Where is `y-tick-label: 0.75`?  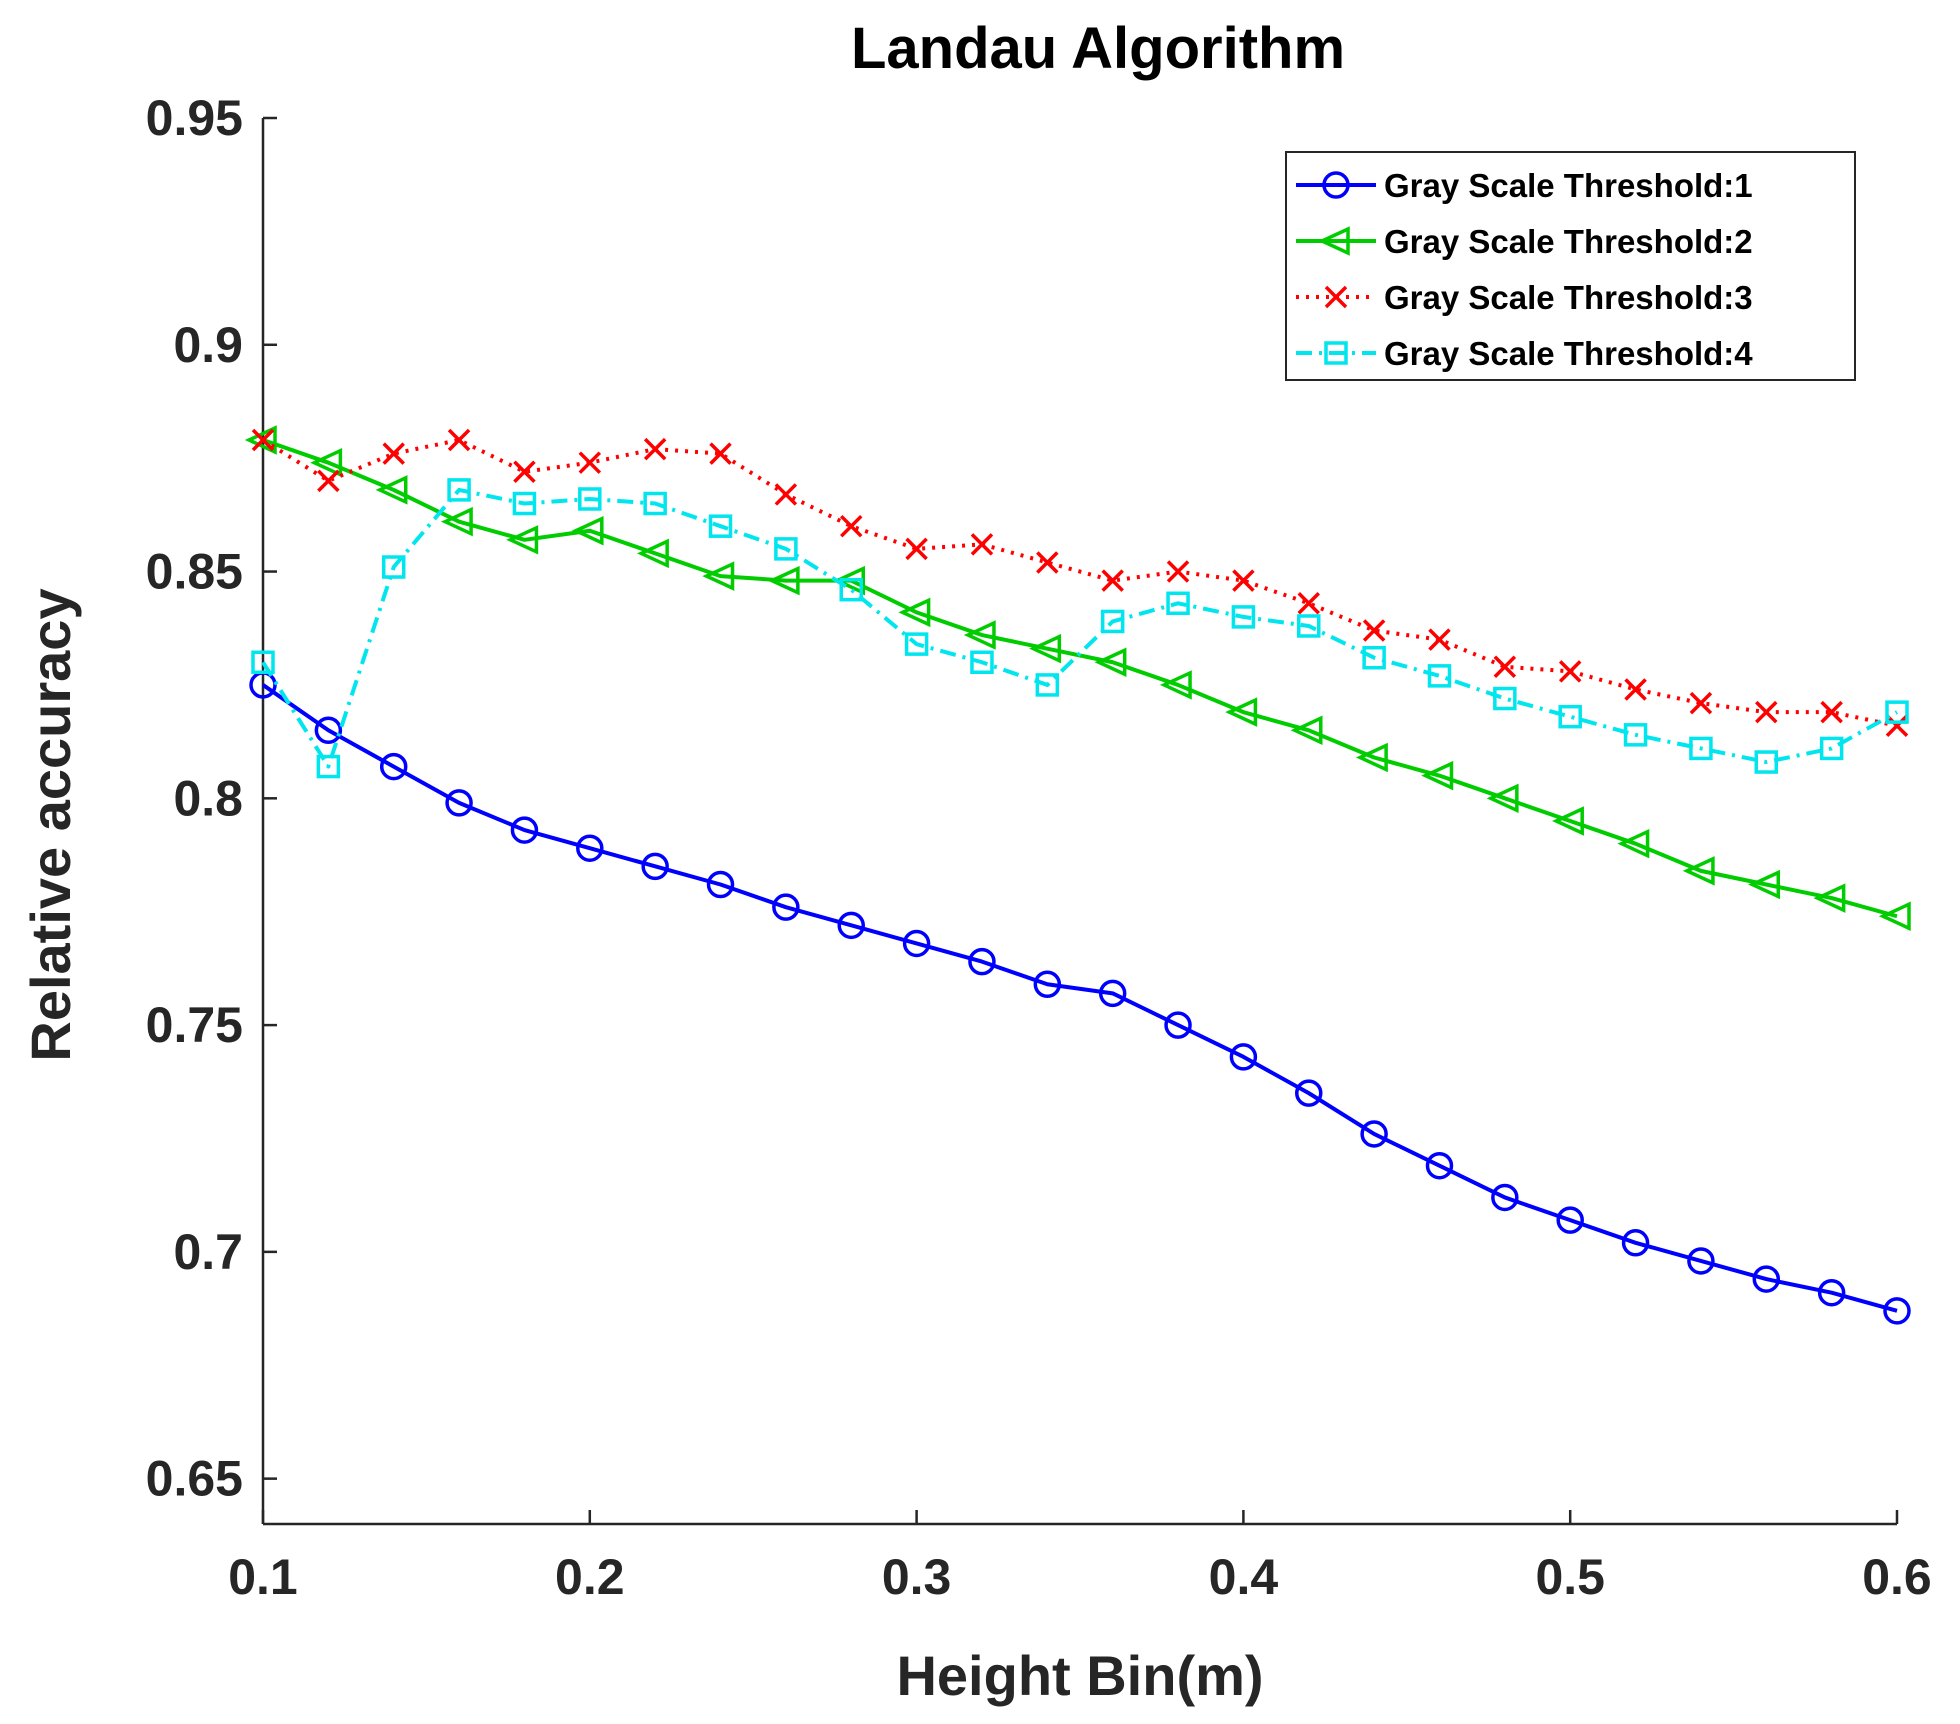 y-tick-label: 0.75 is located at coordinates (194, 1025).